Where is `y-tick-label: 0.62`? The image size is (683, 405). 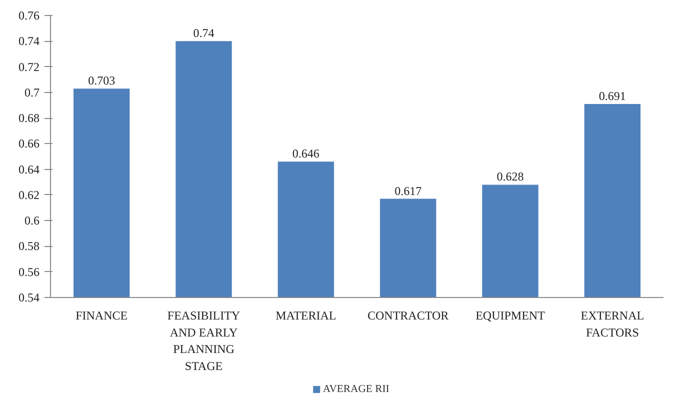
y-tick-label: 0.62 is located at coordinates (29, 195).